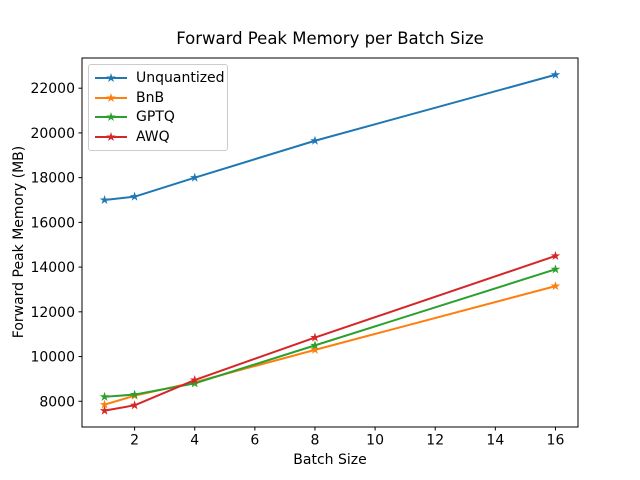 This screenshot has height=480, width=640. What do you see at coordinates (330, 38) in the screenshot?
I see `chart-title: Forward Peak Memory per Batch Size` at bounding box center [330, 38].